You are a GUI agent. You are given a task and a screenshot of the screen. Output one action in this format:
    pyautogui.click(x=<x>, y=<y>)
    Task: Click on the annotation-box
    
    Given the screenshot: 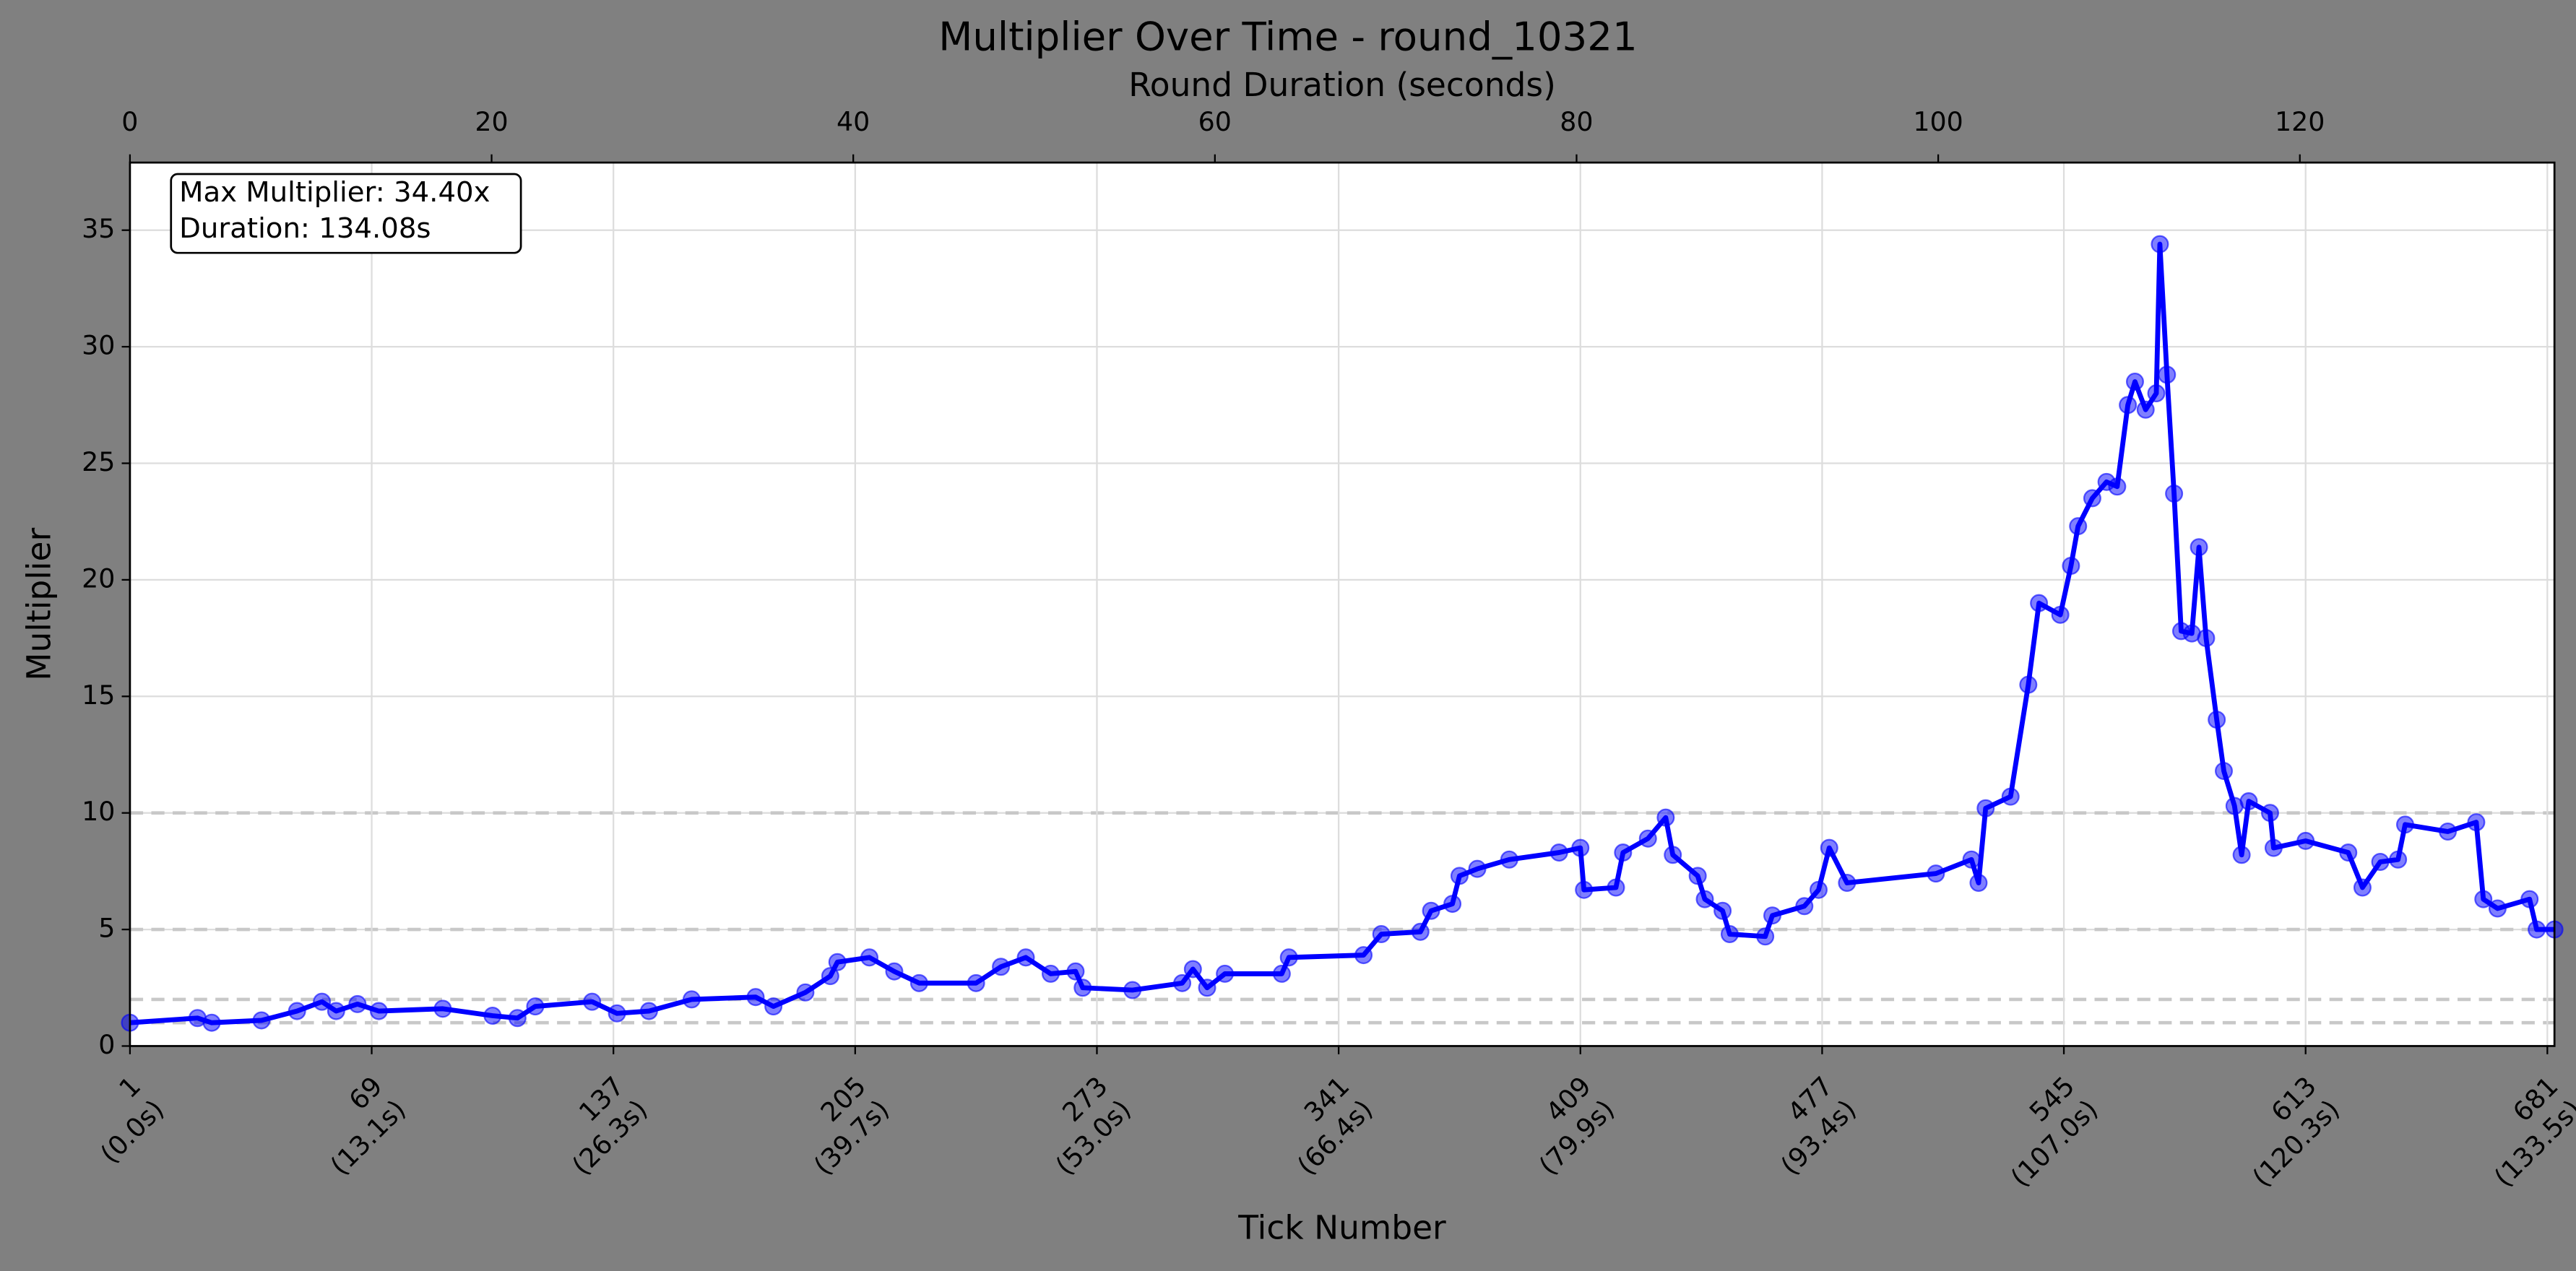 What is the action you would take?
    pyautogui.click(x=346, y=213)
    